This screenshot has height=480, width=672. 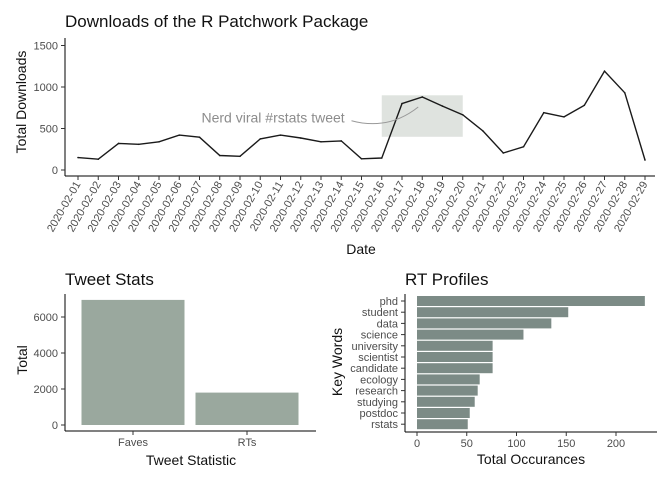 What do you see at coordinates (46, 390) in the screenshot?
I see `tweet-stats-y-tick-label: 2000` at bounding box center [46, 390].